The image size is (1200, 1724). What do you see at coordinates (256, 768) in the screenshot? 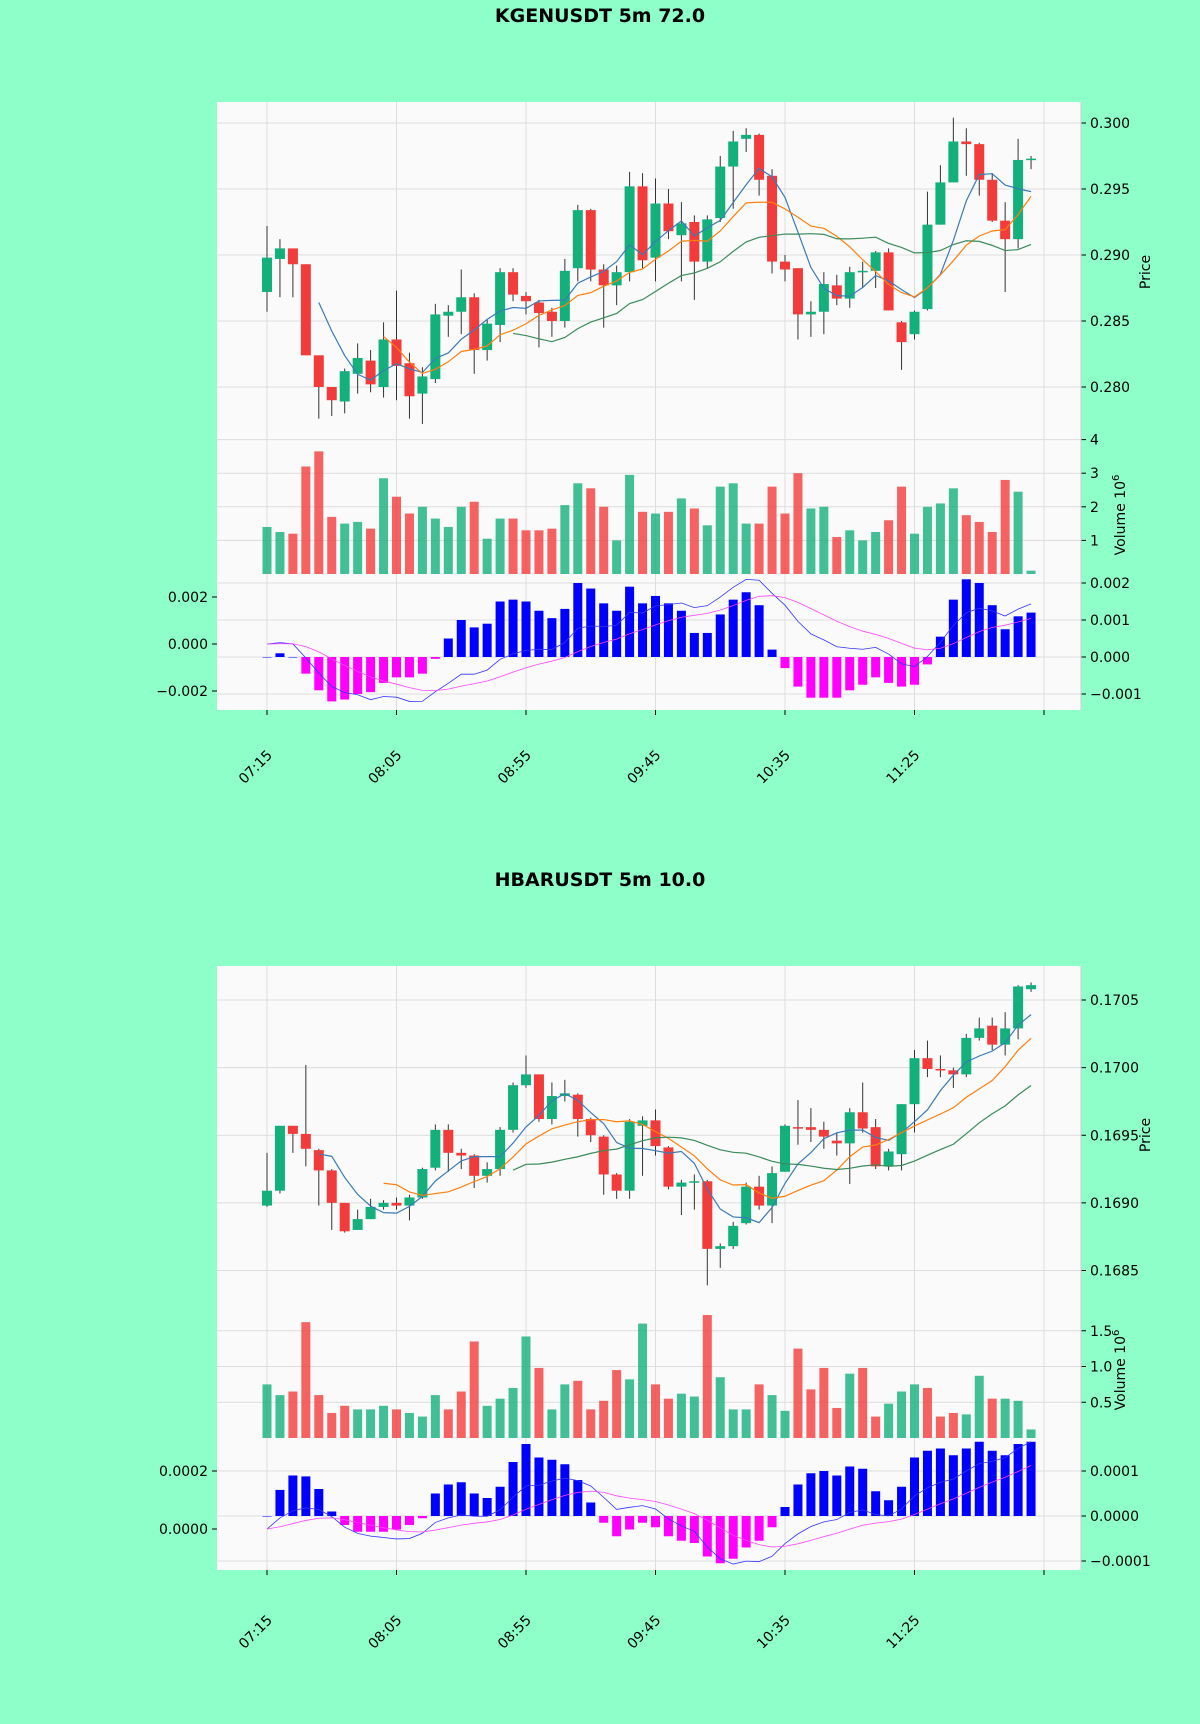
I see `x-tick-label: 07:15` at bounding box center [256, 768].